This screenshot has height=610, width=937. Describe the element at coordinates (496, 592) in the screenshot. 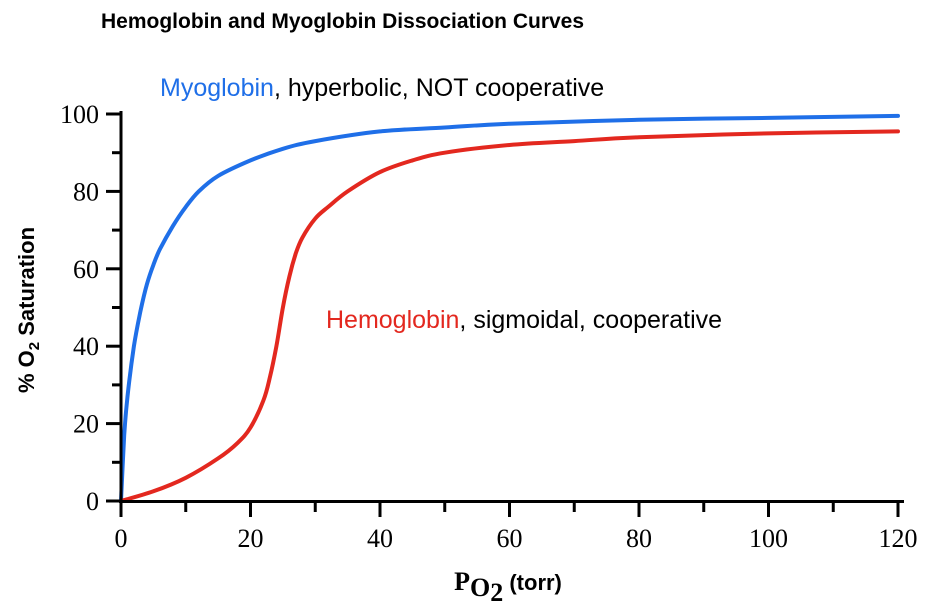

I see `x-axis-label-sub2: 2` at that location.